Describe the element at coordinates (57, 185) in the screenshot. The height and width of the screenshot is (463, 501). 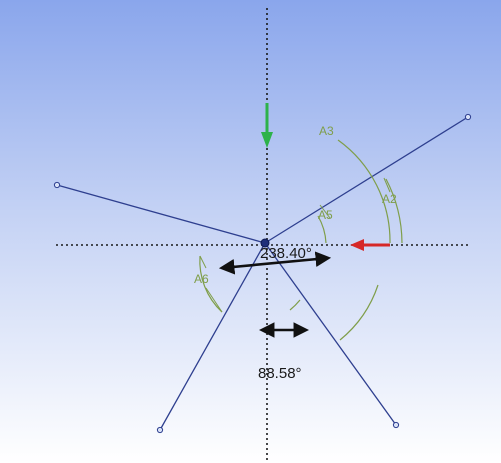
I see `endpoint-left` at that location.